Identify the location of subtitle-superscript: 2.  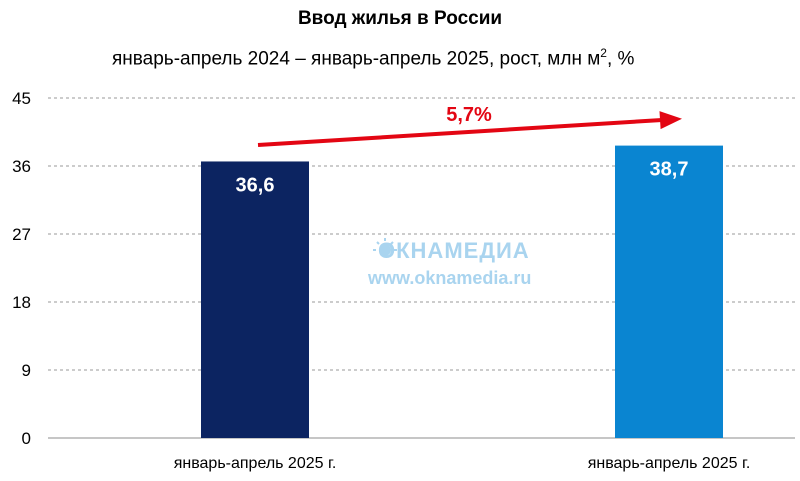
(603, 53).